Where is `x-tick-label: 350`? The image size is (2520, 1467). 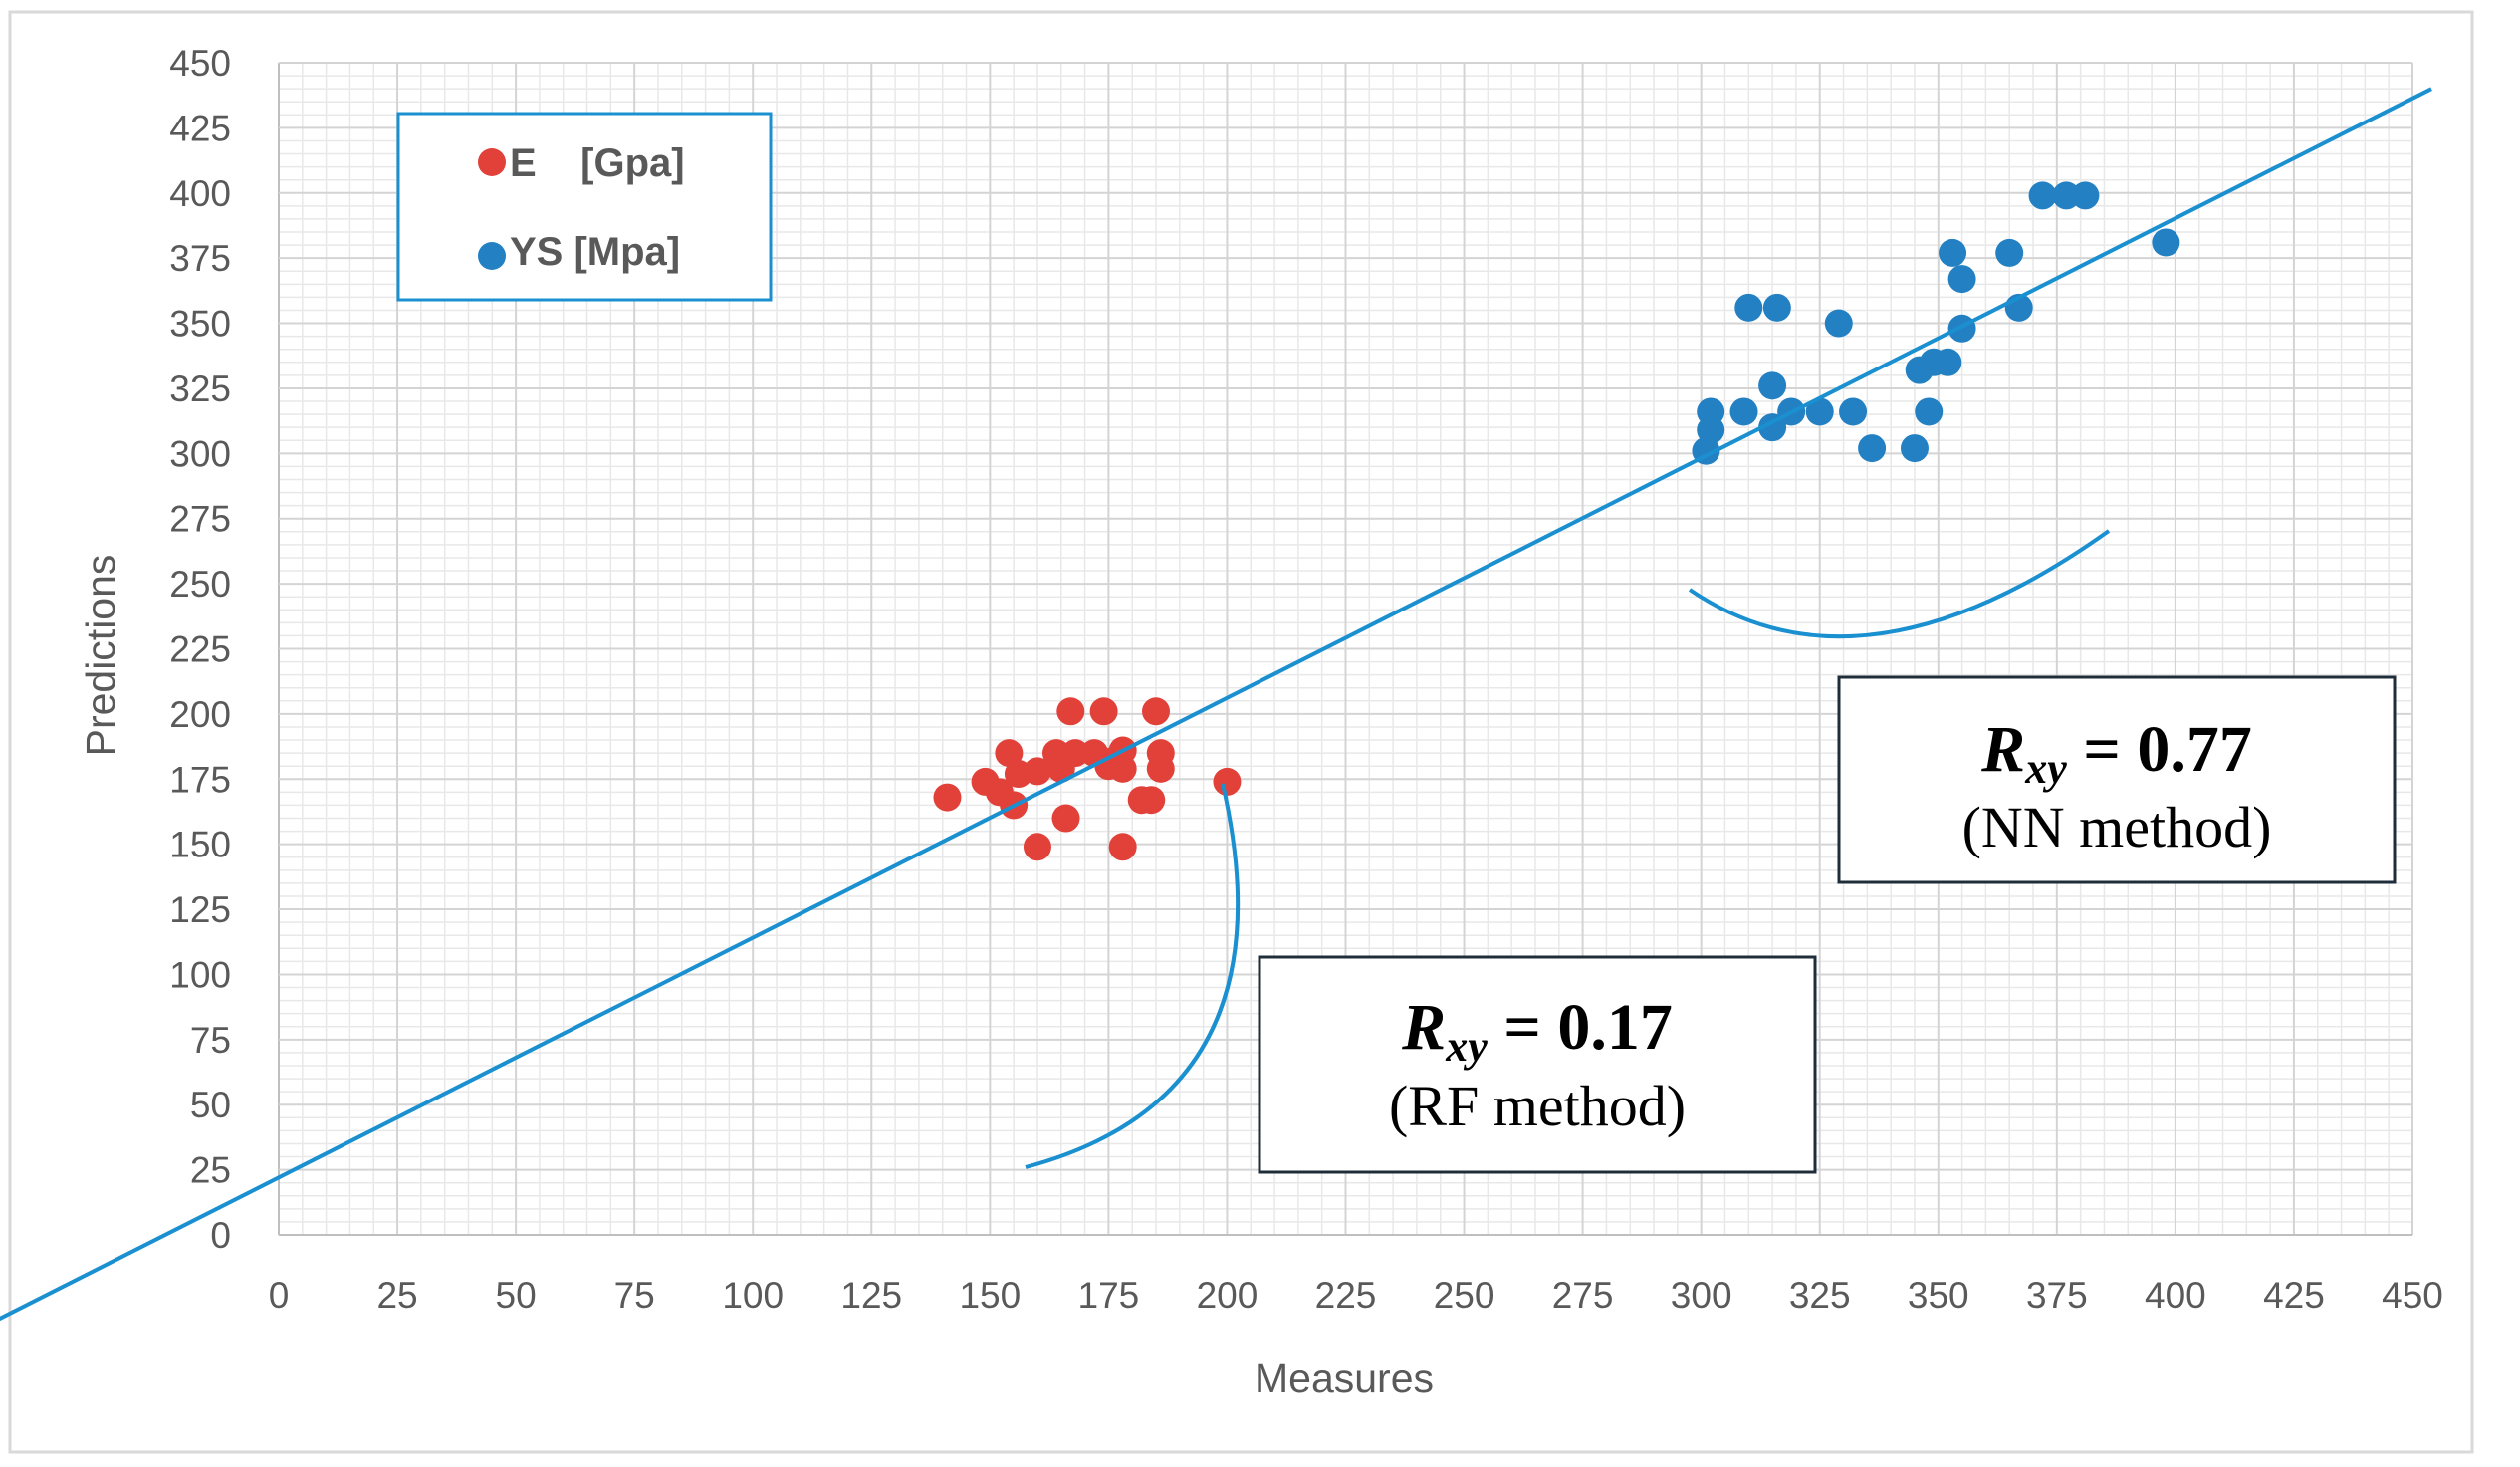
x-tick-label: 350 is located at coordinates (1938, 1295).